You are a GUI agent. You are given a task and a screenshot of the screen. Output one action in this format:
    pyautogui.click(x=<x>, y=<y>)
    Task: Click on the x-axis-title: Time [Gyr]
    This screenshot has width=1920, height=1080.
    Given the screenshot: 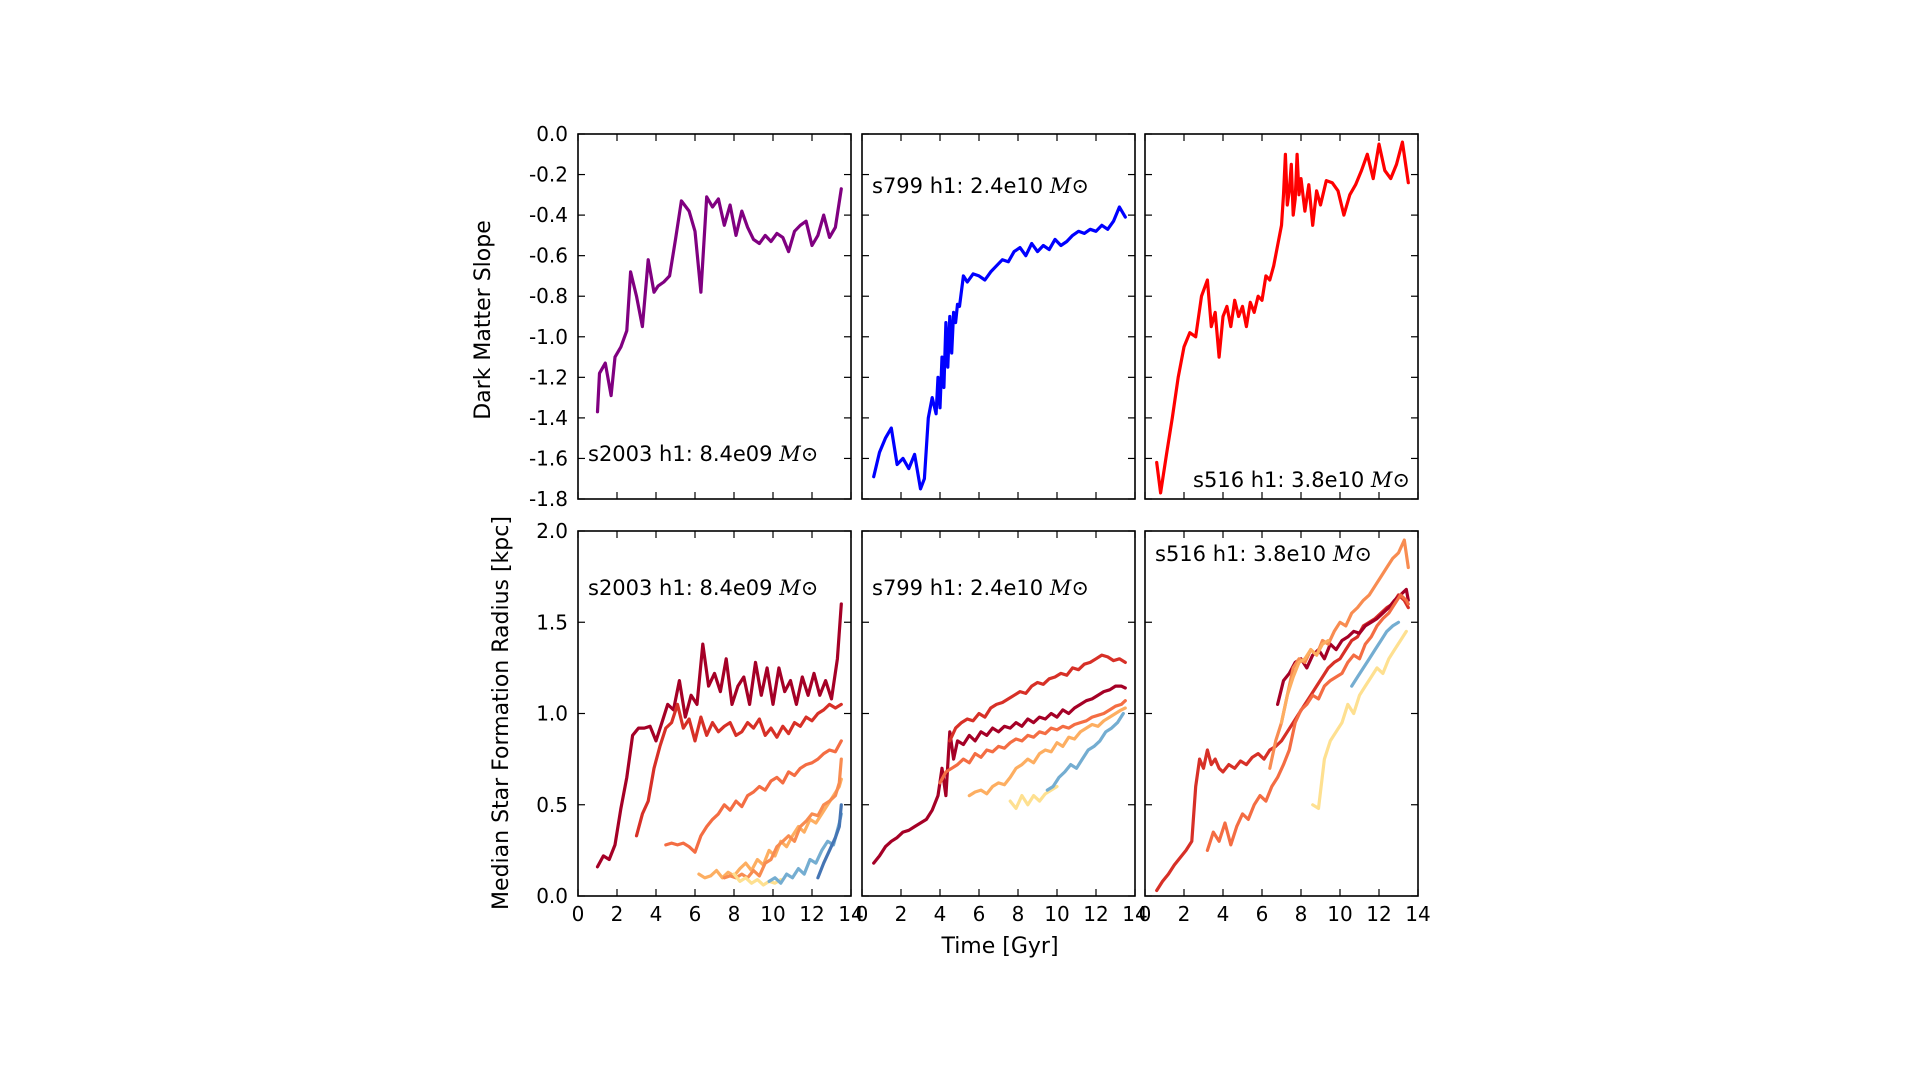 What is the action you would take?
    pyautogui.click(x=999, y=946)
    